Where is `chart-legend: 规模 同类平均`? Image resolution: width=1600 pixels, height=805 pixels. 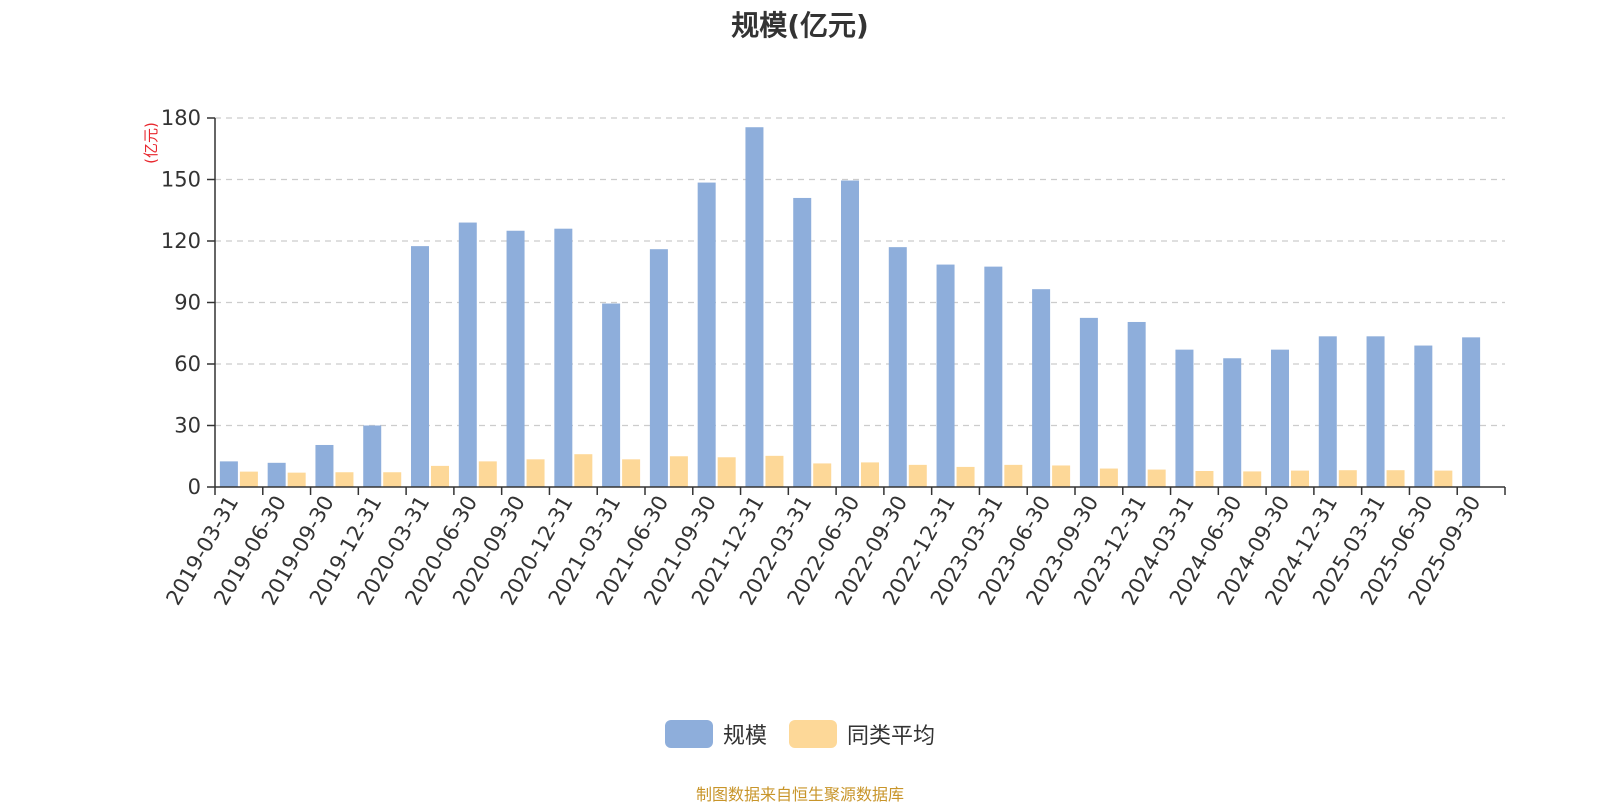 chart-legend: 规模 同类平均 is located at coordinates (800, 734).